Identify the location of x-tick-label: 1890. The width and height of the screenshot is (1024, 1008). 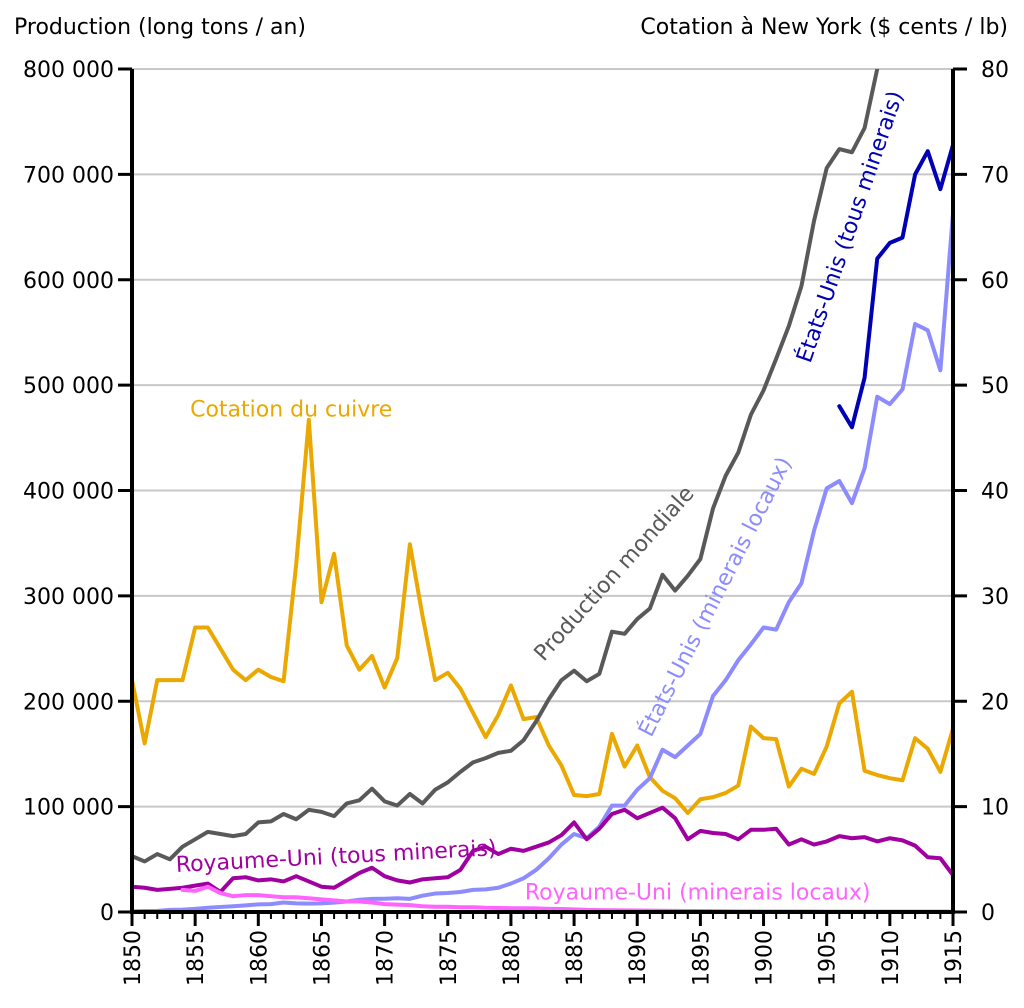
(638, 958).